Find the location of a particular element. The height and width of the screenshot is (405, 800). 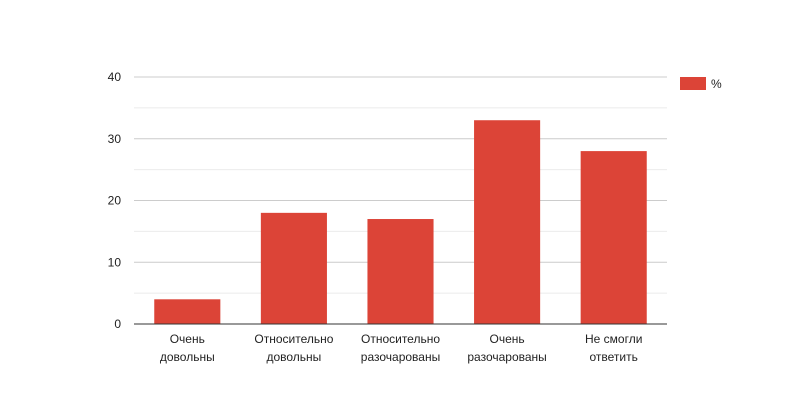

x-tick-label-line: ответить is located at coordinates (614, 357).